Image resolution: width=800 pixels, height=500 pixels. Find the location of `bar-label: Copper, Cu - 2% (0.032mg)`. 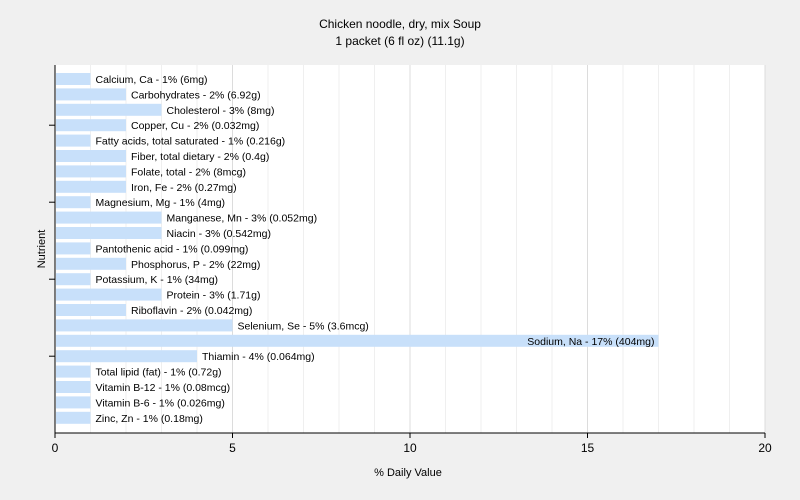

bar-label: Copper, Cu - 2% (0.032mg) is located at coordinates (195, 126).